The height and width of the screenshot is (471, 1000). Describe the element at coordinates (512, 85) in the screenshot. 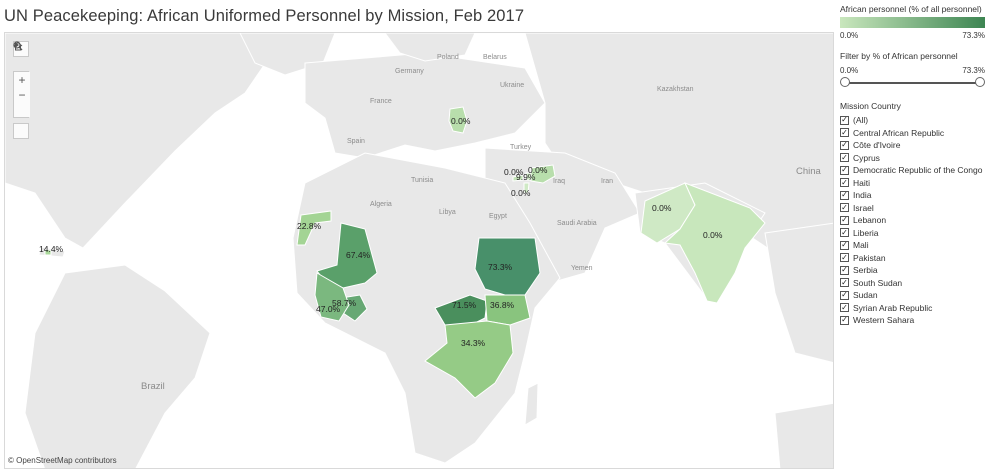

I see `label-ukraine: Ukraine` at that location.